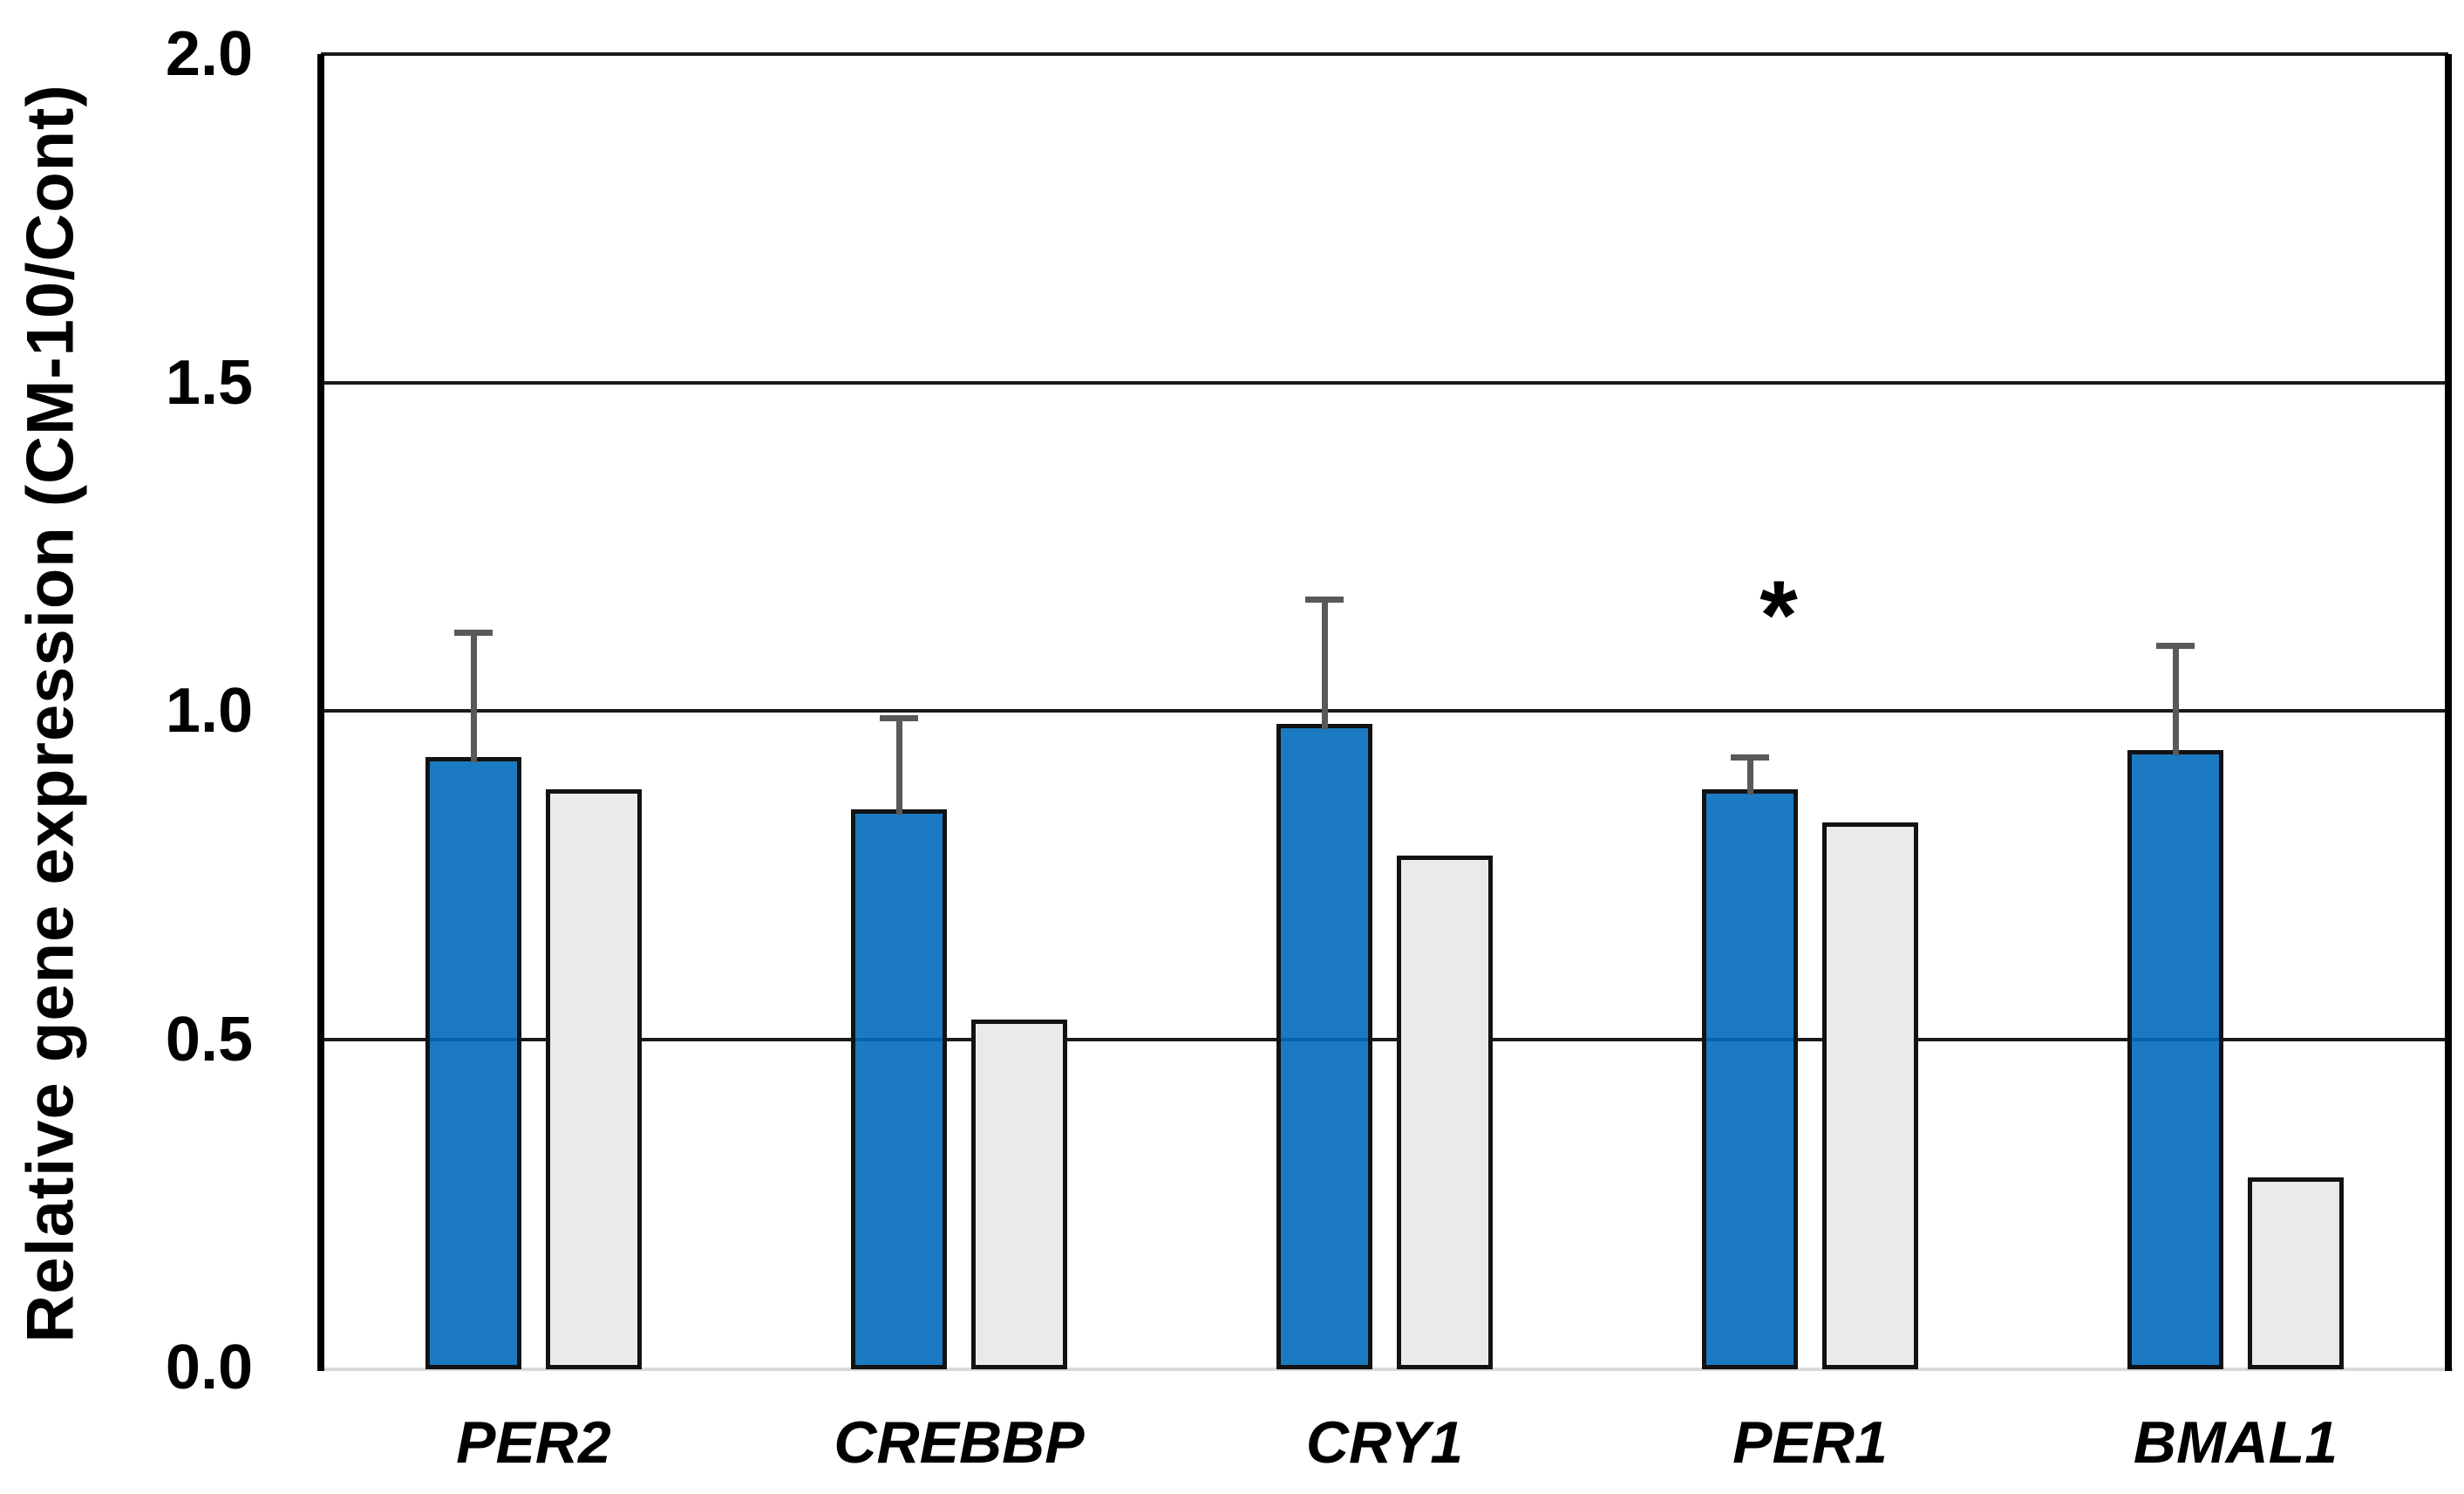 The width and height of the screenshot is (2464, 1494). Describe the element at coordinates (320, 712) in the screenshot. I see `y-axis-line` at that location.